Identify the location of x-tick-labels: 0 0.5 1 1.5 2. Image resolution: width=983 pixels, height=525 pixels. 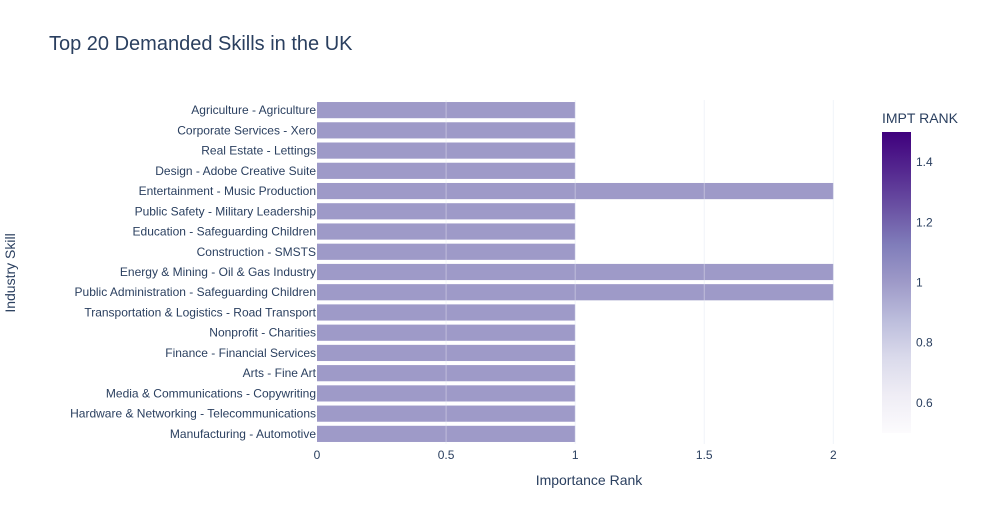
(575, 455).